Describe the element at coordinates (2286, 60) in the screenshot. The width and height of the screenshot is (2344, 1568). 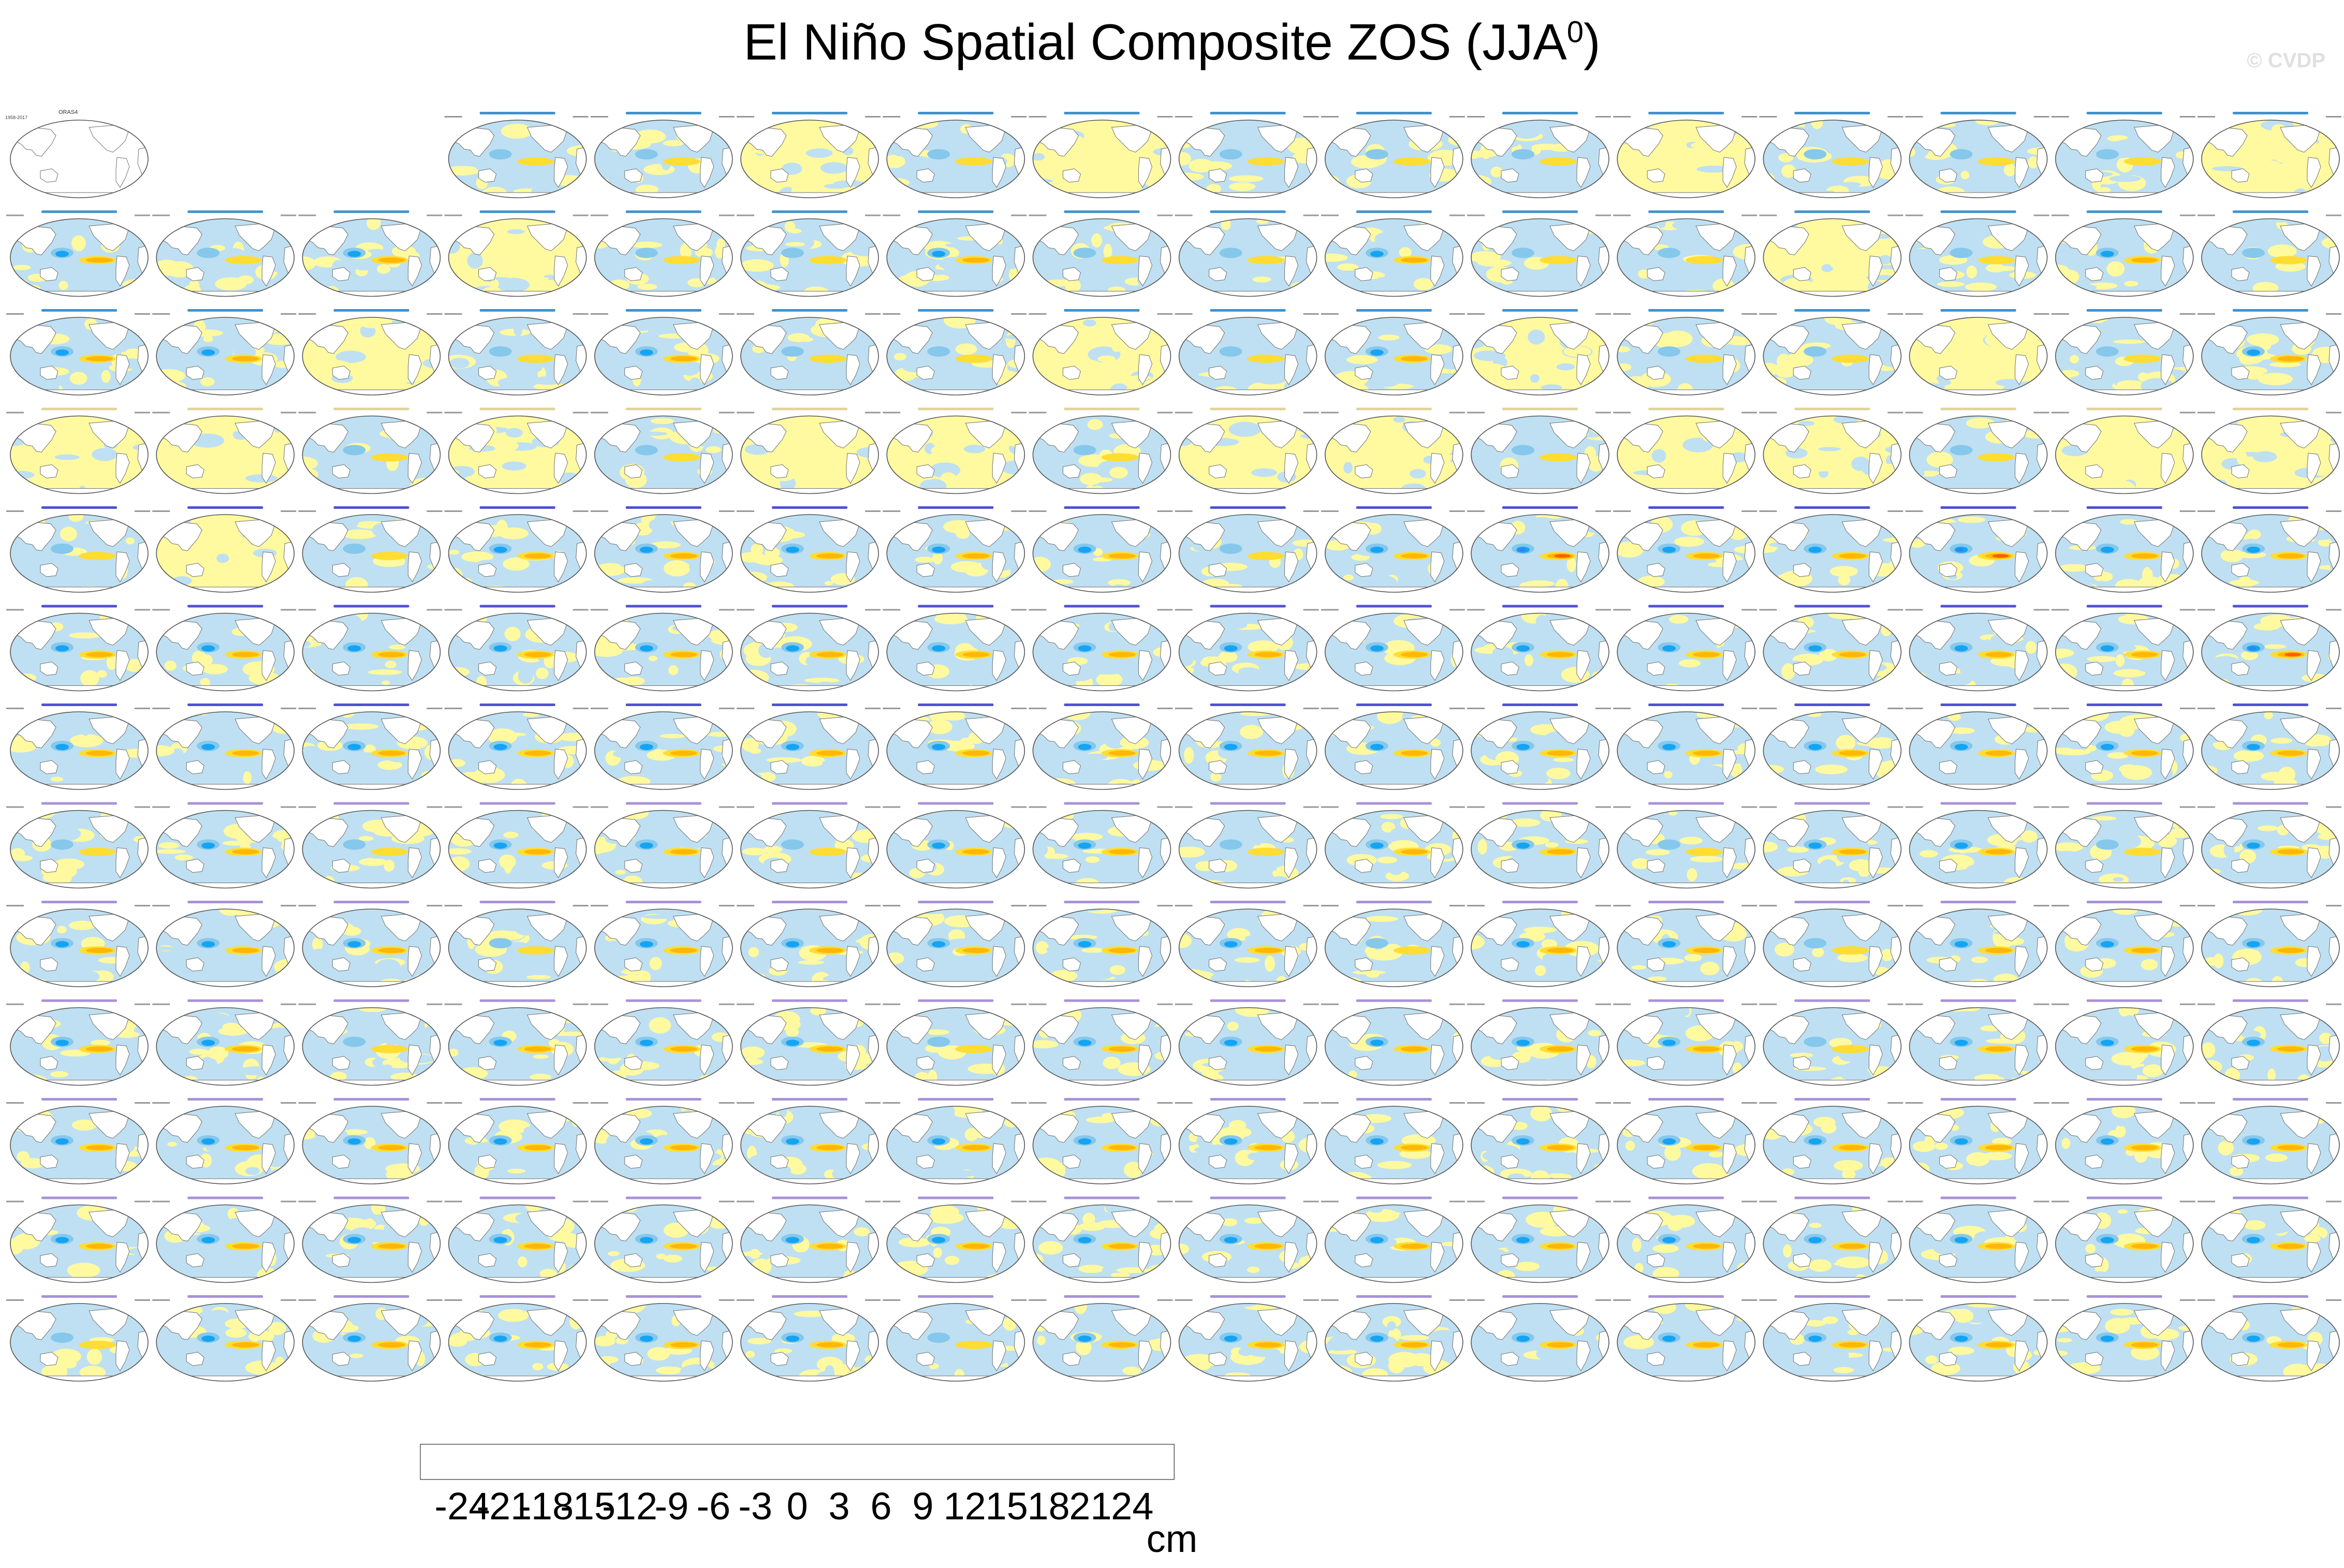
I see `watermark: © CVDP` at that location.